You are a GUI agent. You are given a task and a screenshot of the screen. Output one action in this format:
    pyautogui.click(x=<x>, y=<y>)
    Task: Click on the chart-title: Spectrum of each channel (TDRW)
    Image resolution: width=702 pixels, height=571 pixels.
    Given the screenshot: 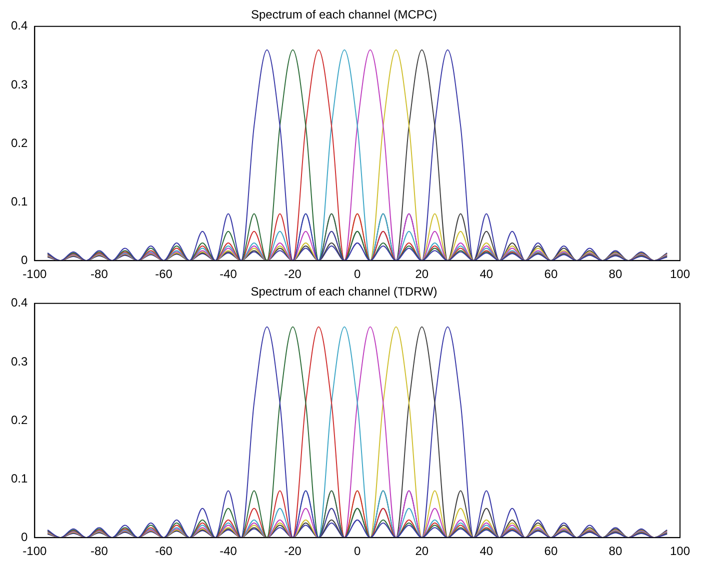 What is the action you would take?
    pyautogui.click(x=344, y=291)
    